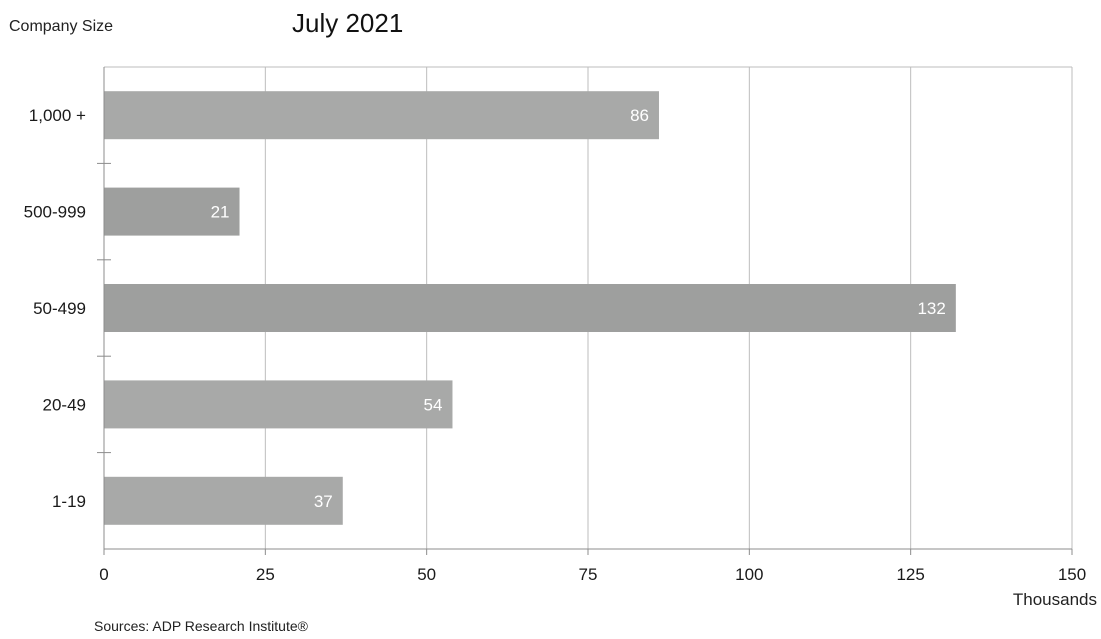 This screenshot has height=639, width=1101. I want to click on y-tick-label: 50-499, so click(59, 308).